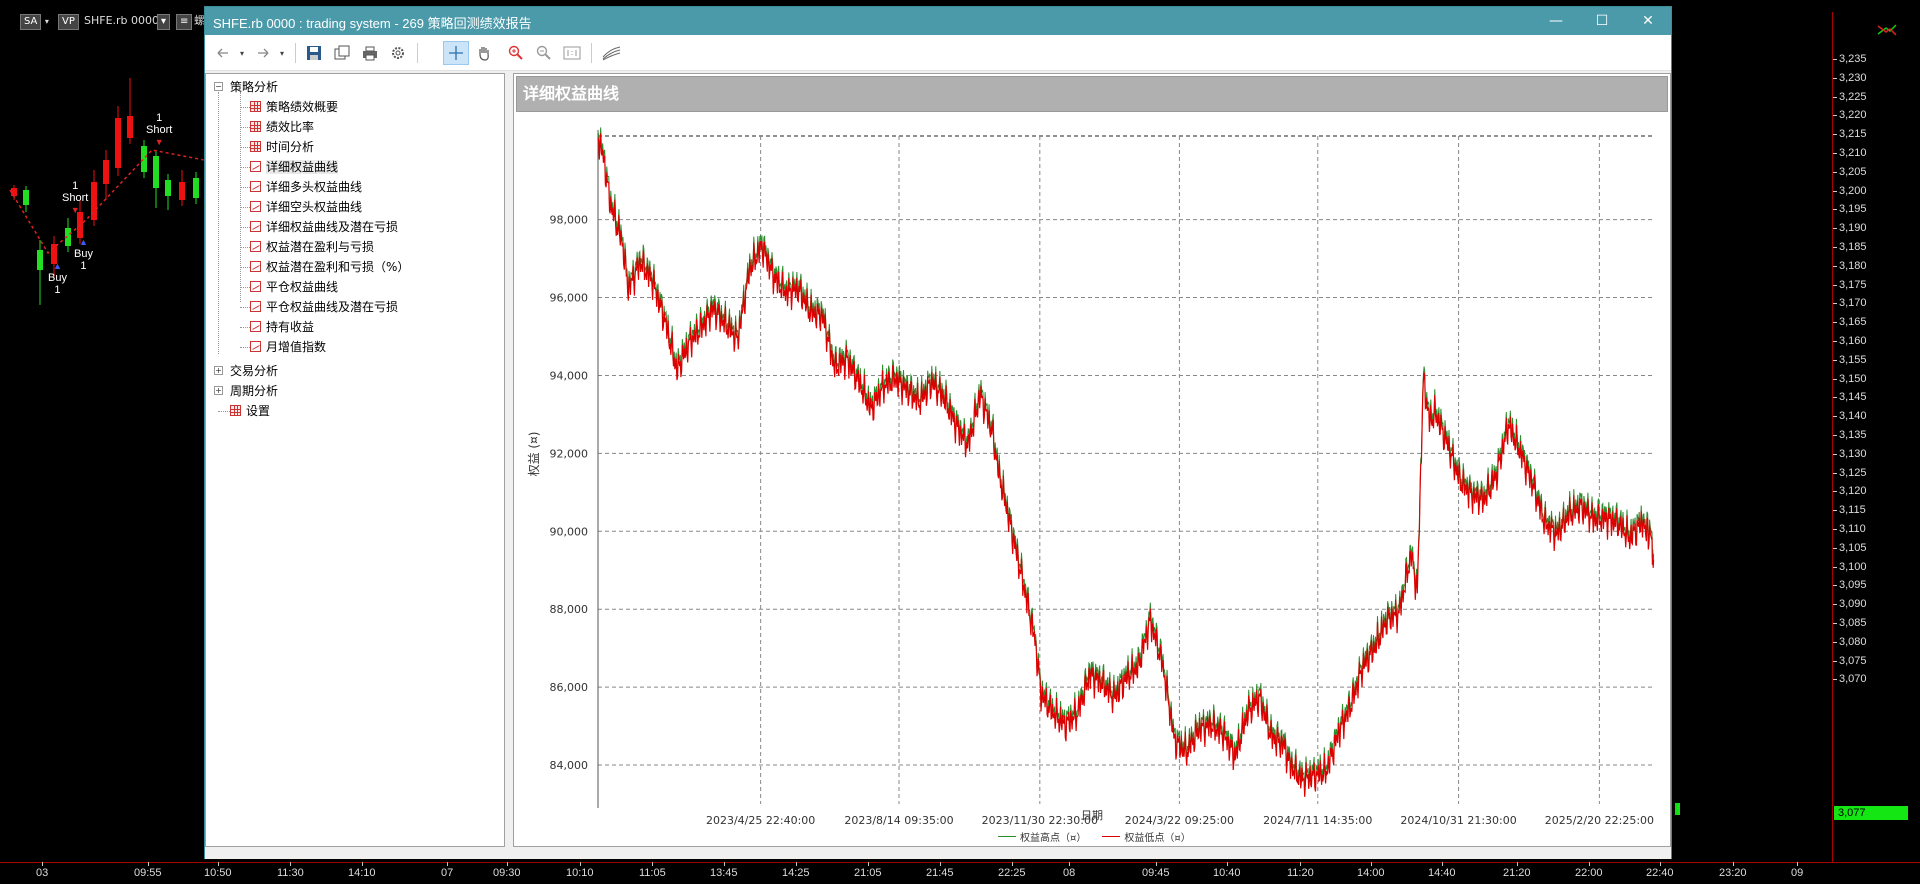 The height and width of the screenshot is (884, 1920). What do you see at coordinates (572, 53) in the screenshot?
I see `actual-size-button` at bounding box center [572, 53].